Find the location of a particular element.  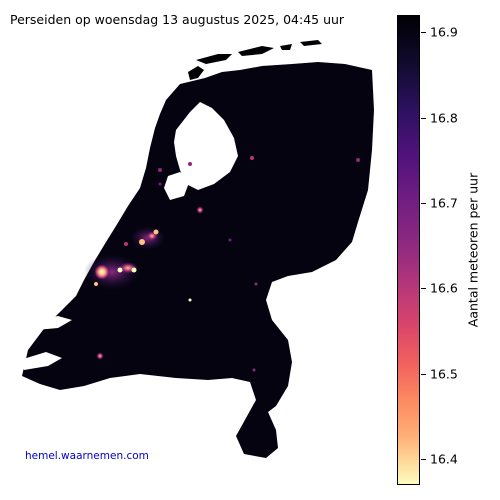

colorbar-tick-label: 16.8 is located at coordinates (444, 118).